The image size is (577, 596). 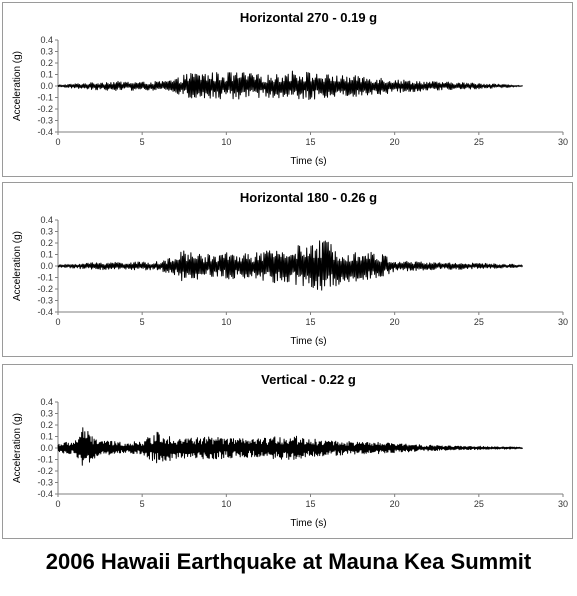 I want to click on chart-title: Horizontal 180 - 0.26 g, so click(x=308, y=197).